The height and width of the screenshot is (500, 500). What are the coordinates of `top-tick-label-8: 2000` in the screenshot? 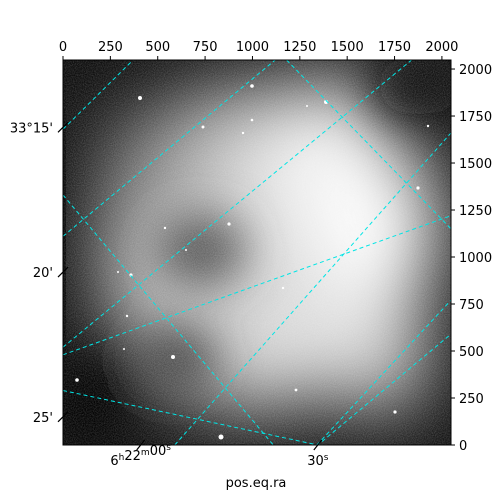 It's located at (441, 47).